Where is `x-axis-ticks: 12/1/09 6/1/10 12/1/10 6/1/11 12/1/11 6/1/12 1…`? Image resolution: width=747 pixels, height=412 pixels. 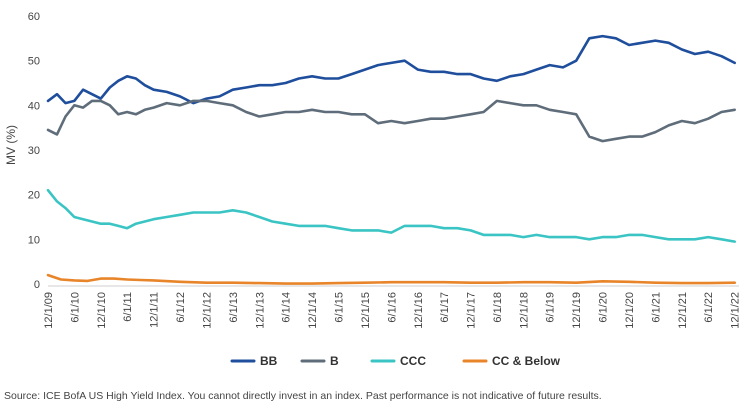 x-axis-ticks: 12/1/09 6/1/10 12/1/10 6/1/11 12/1/11 6/1/12 1… is located at coordinates (392, 310).